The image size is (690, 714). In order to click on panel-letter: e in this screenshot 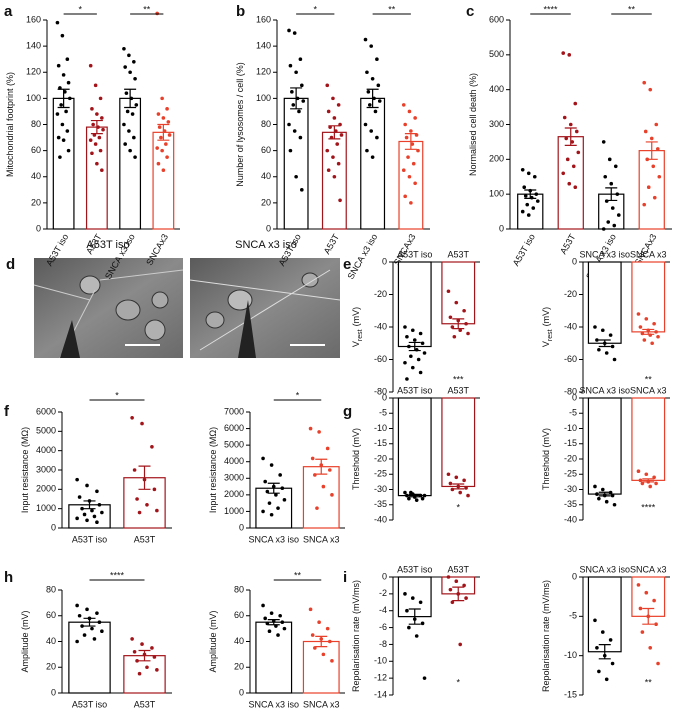, I will do `click(347, 264)`.